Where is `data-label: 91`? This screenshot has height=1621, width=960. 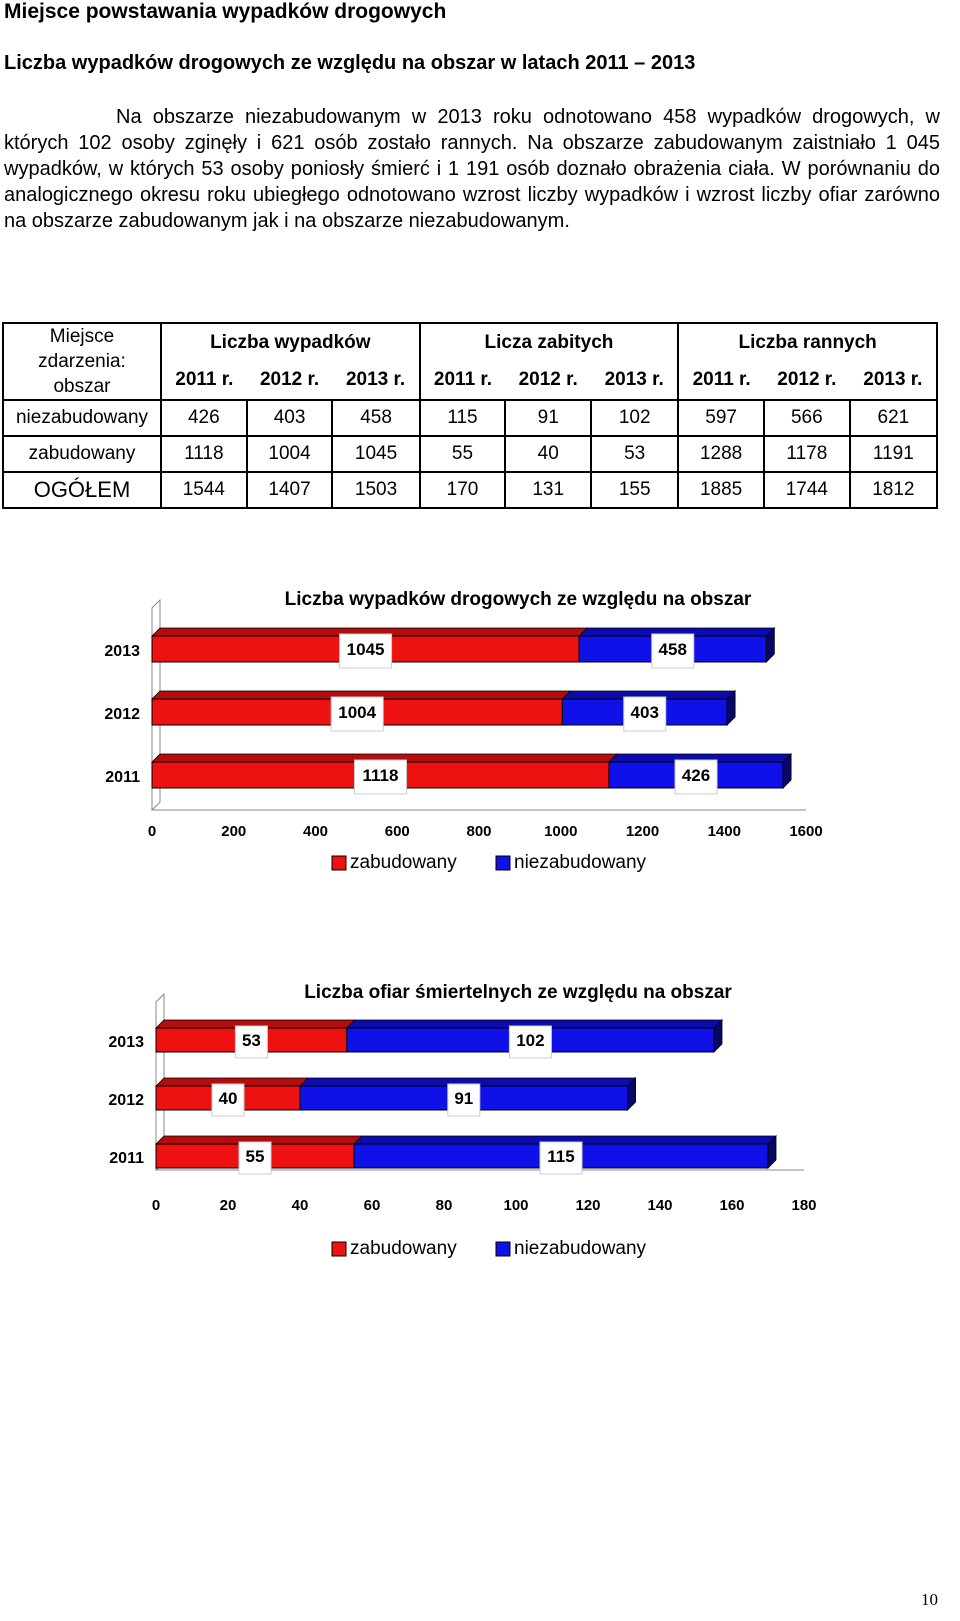
data-label: 91 is located at coordinates (463, 1098).